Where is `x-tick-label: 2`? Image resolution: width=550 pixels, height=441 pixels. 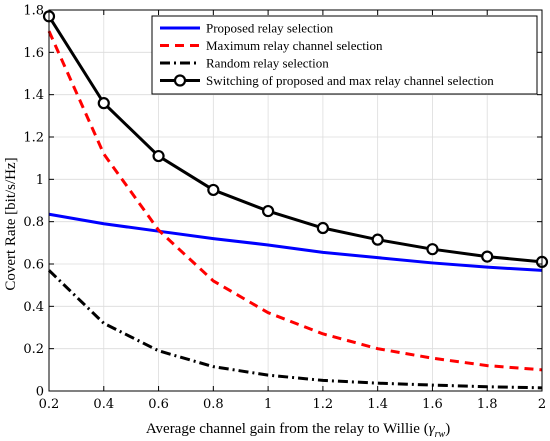 x-tick-label: 2 is located at coordinates (542, 404).